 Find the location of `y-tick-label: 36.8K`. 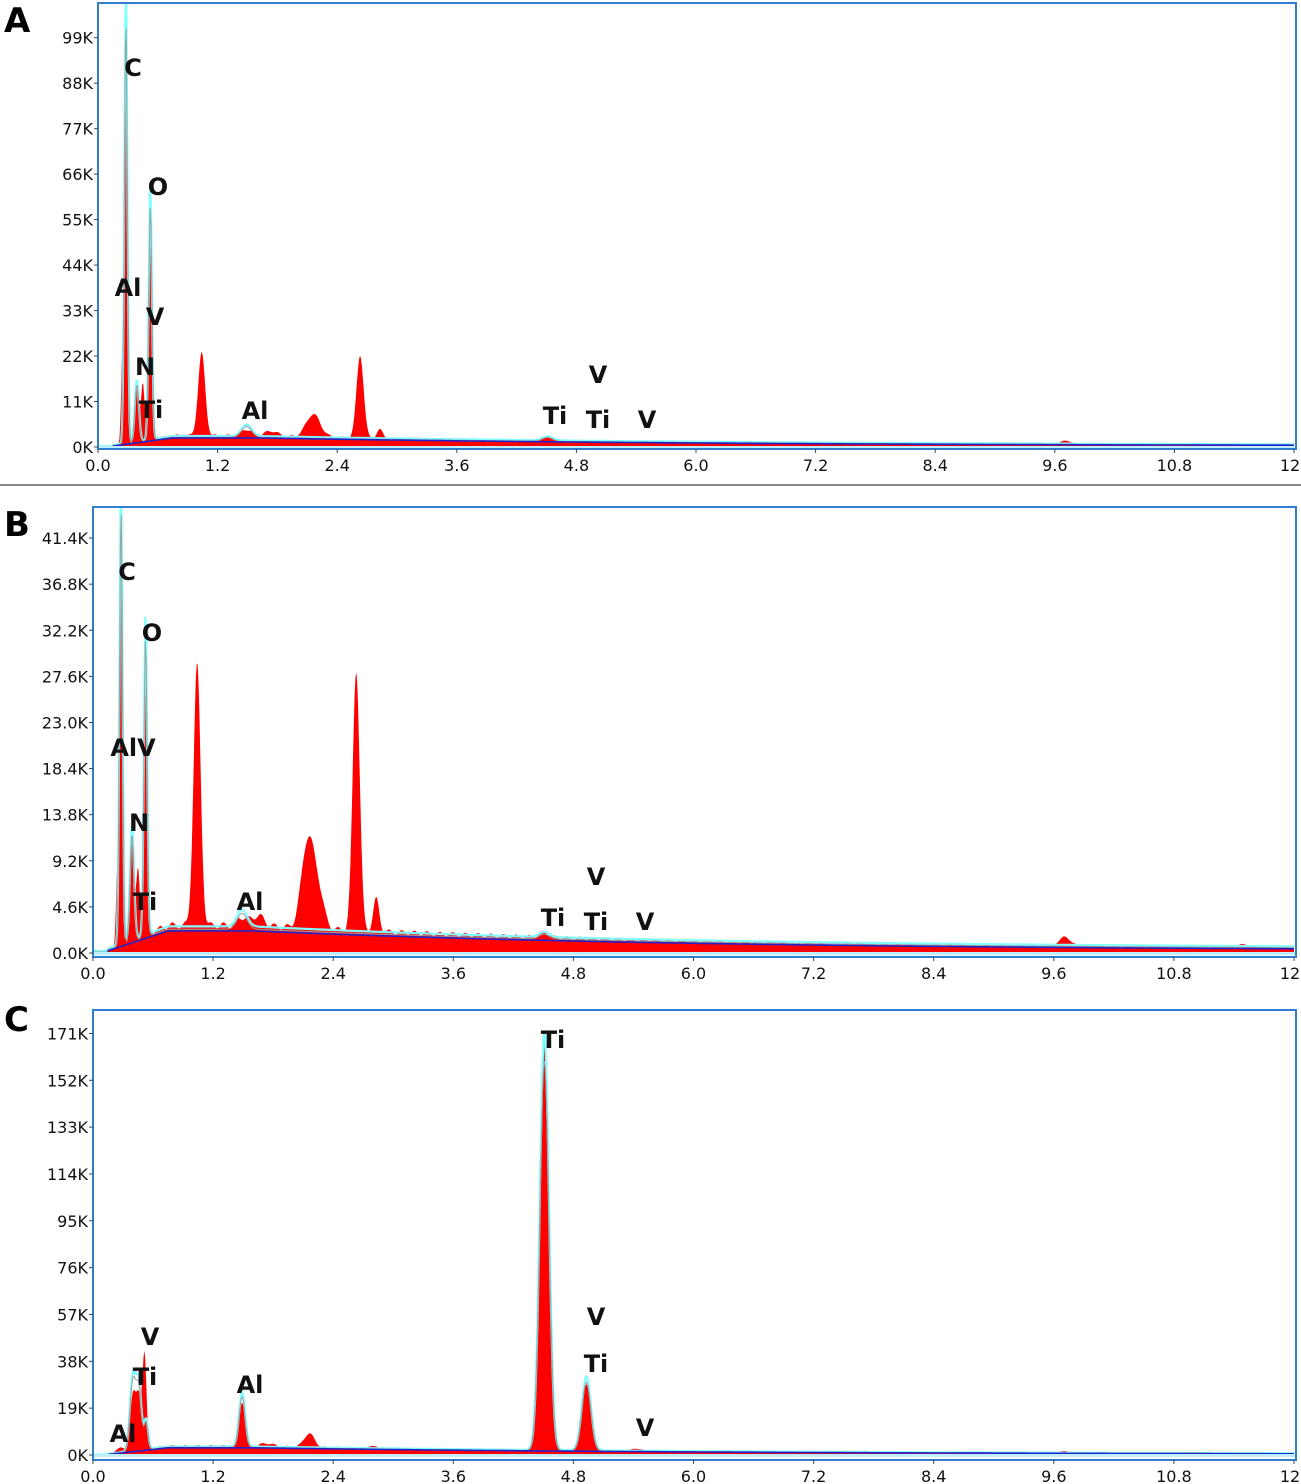

y-tick-label: 36.8K is located at coordinates (65, 584).